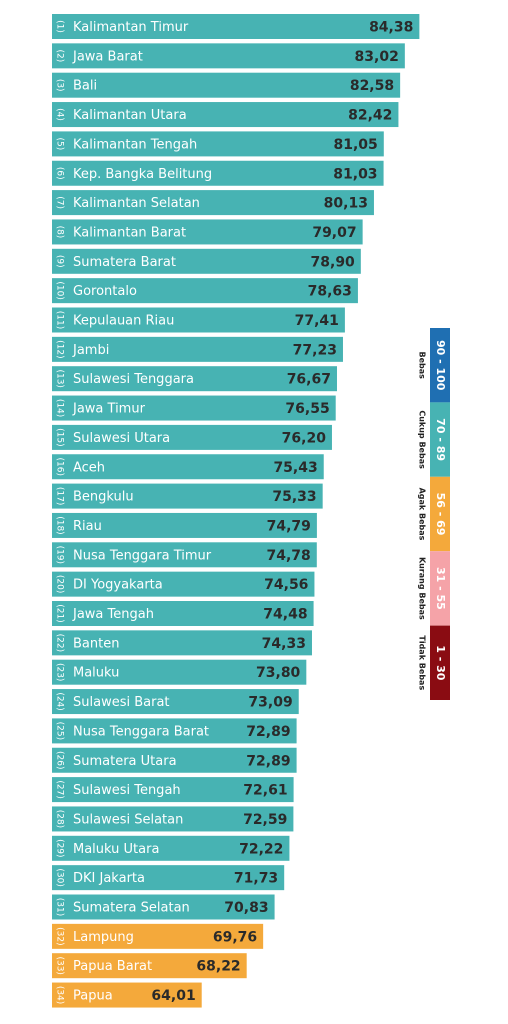 This screenshot has height=1024, width=508. What do you see at coordinates (142, 174) in the screenshot?
I see `category-label: Kep. Bangka Belitung` at bounding box center [142, 174].